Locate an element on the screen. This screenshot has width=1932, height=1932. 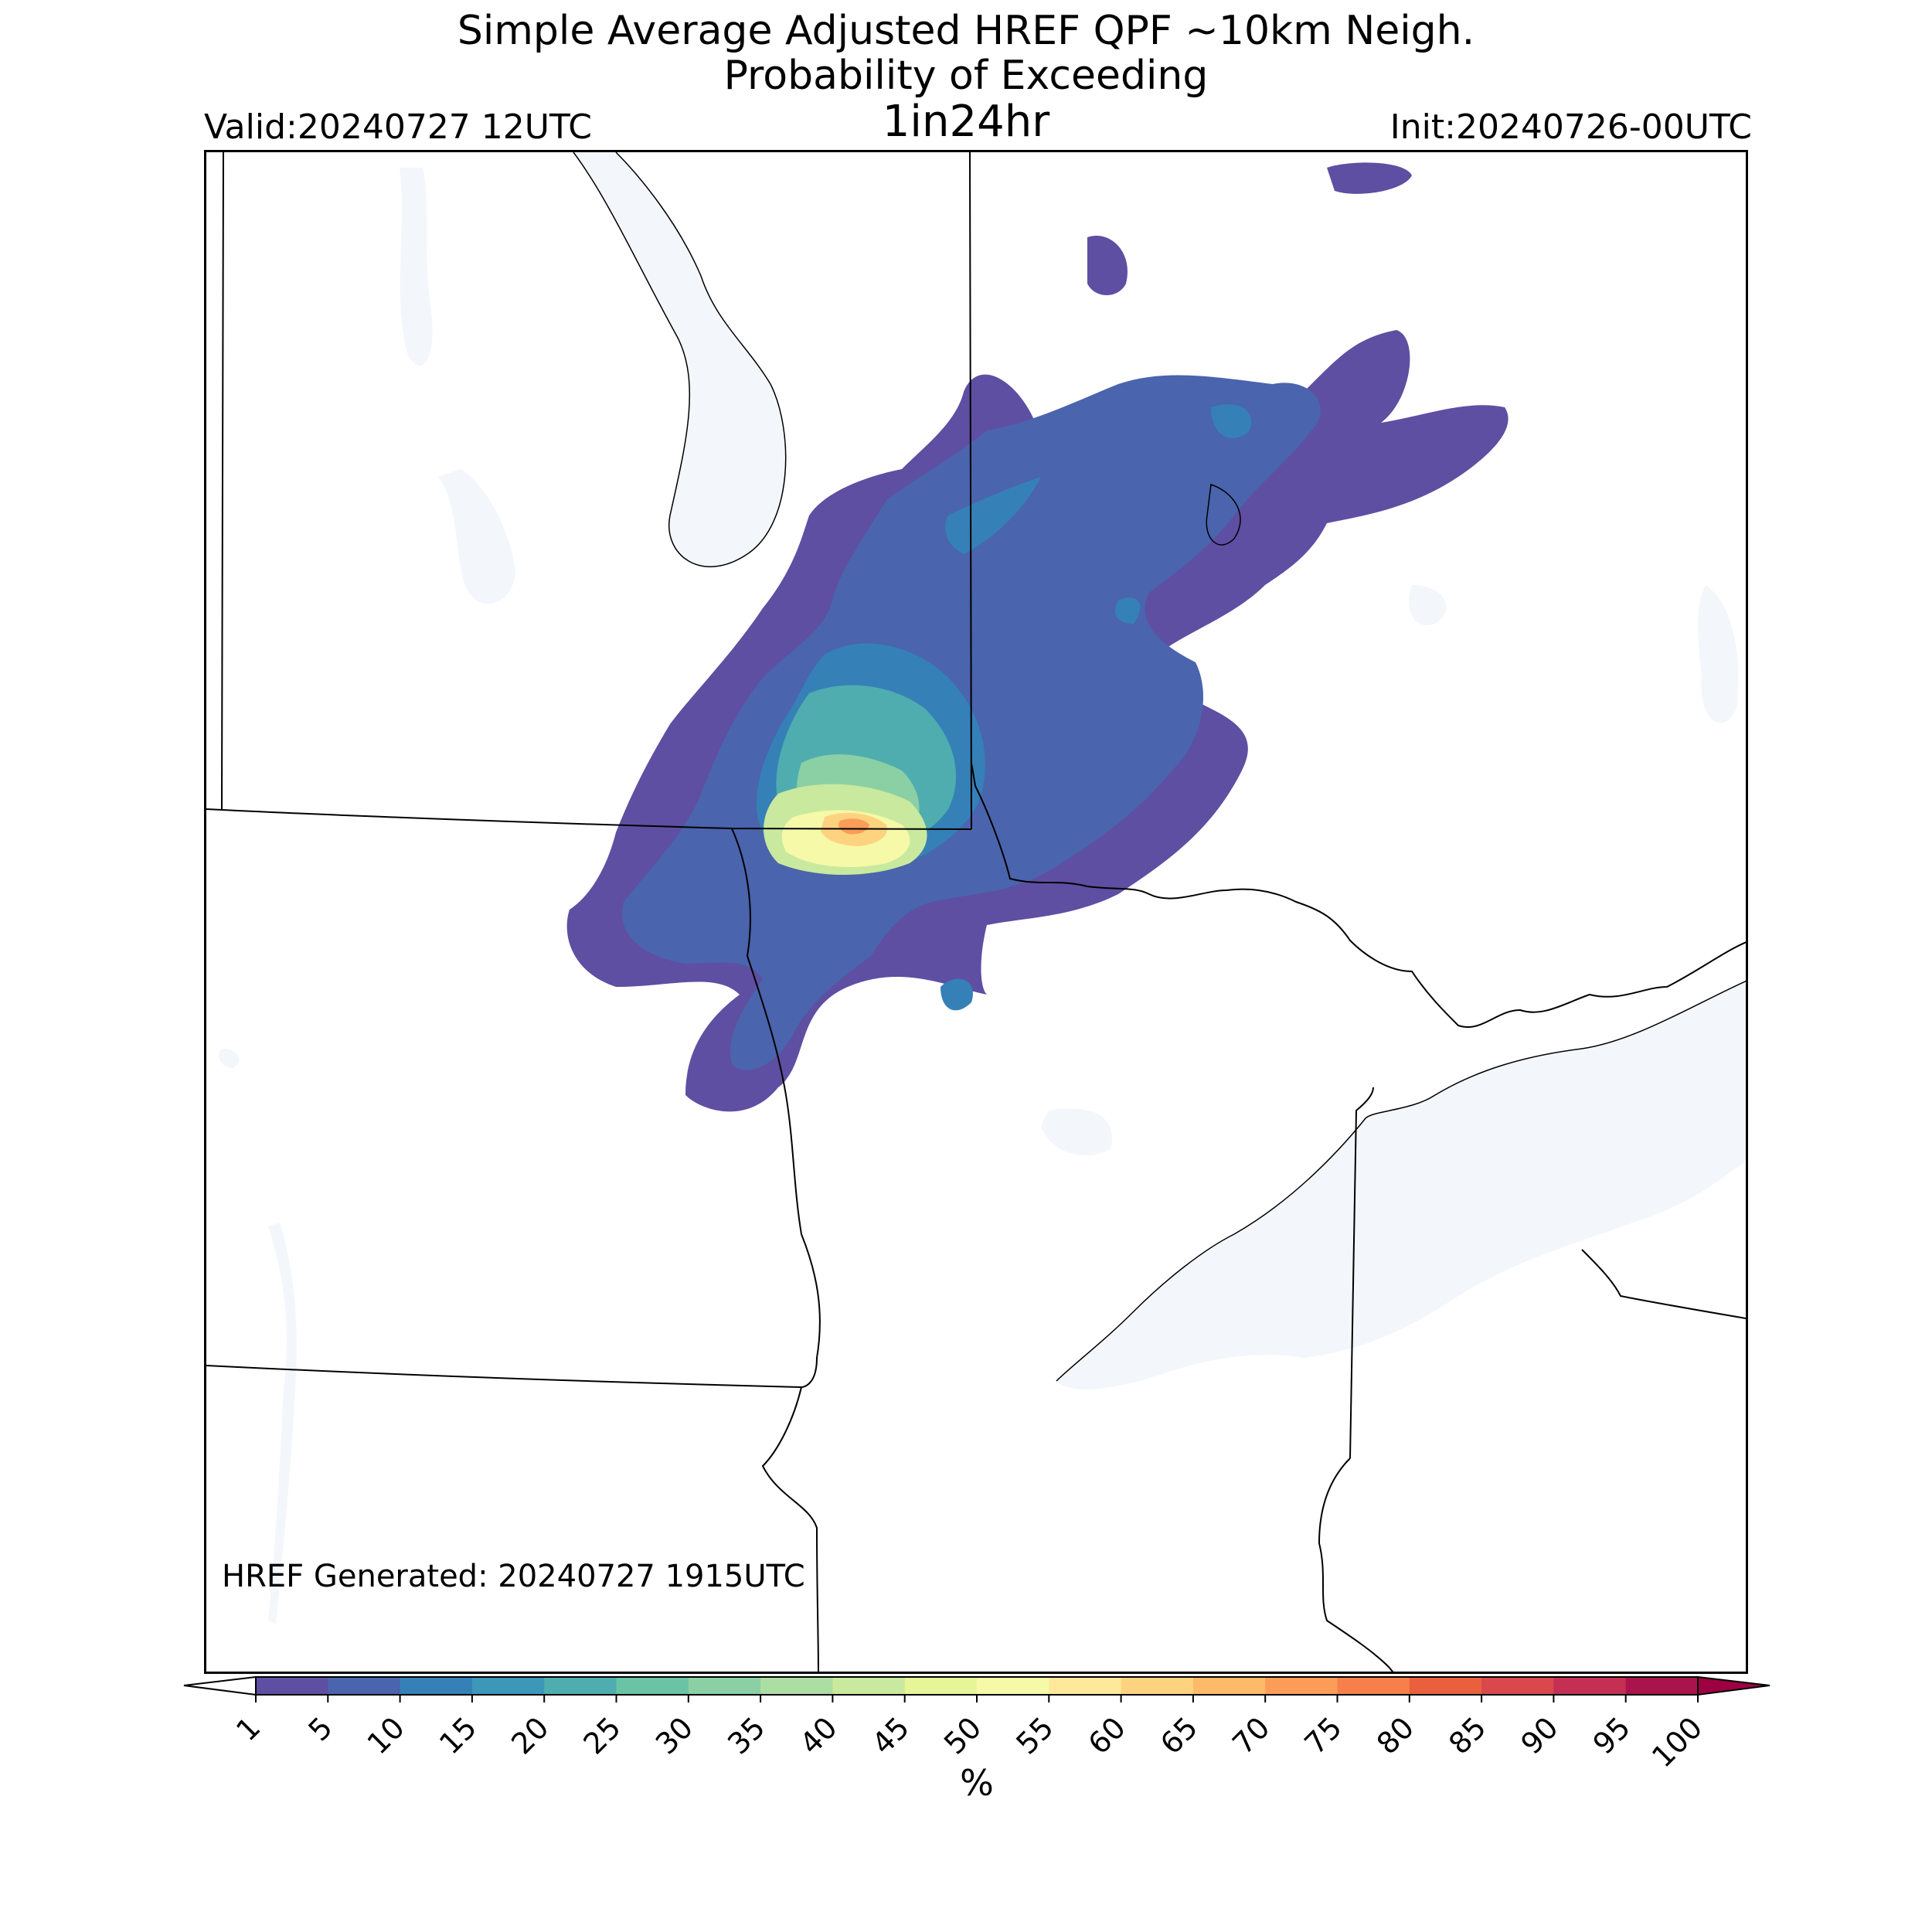
lake-winnipeg is located at coordinates (680, 360).